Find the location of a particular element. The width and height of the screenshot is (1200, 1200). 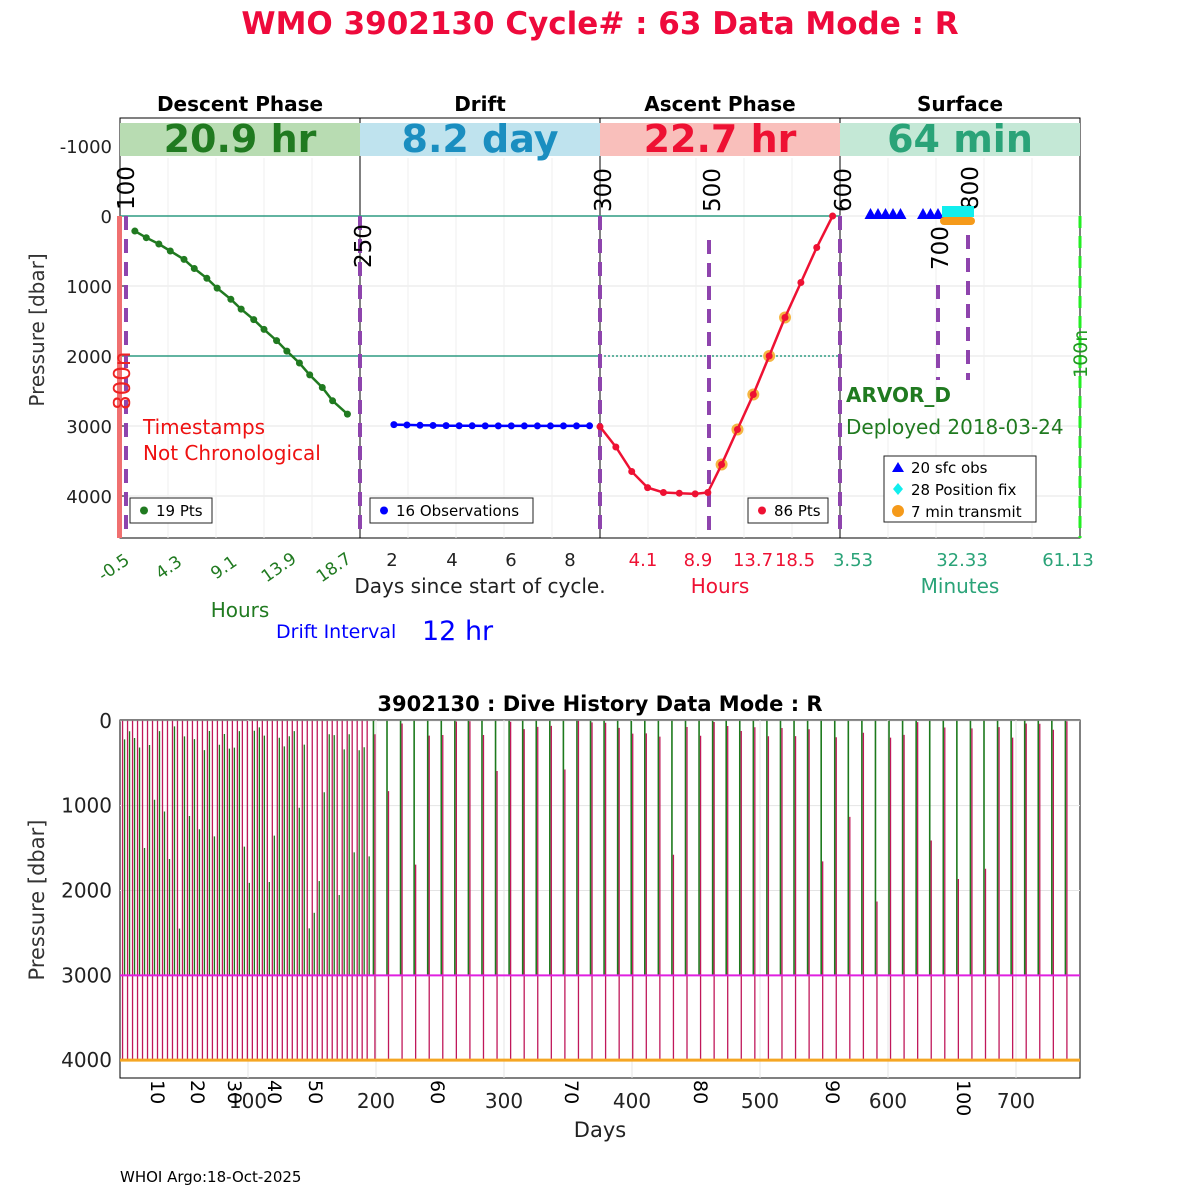

legend-text: 86 Pts is located at coordinates (797, 511).